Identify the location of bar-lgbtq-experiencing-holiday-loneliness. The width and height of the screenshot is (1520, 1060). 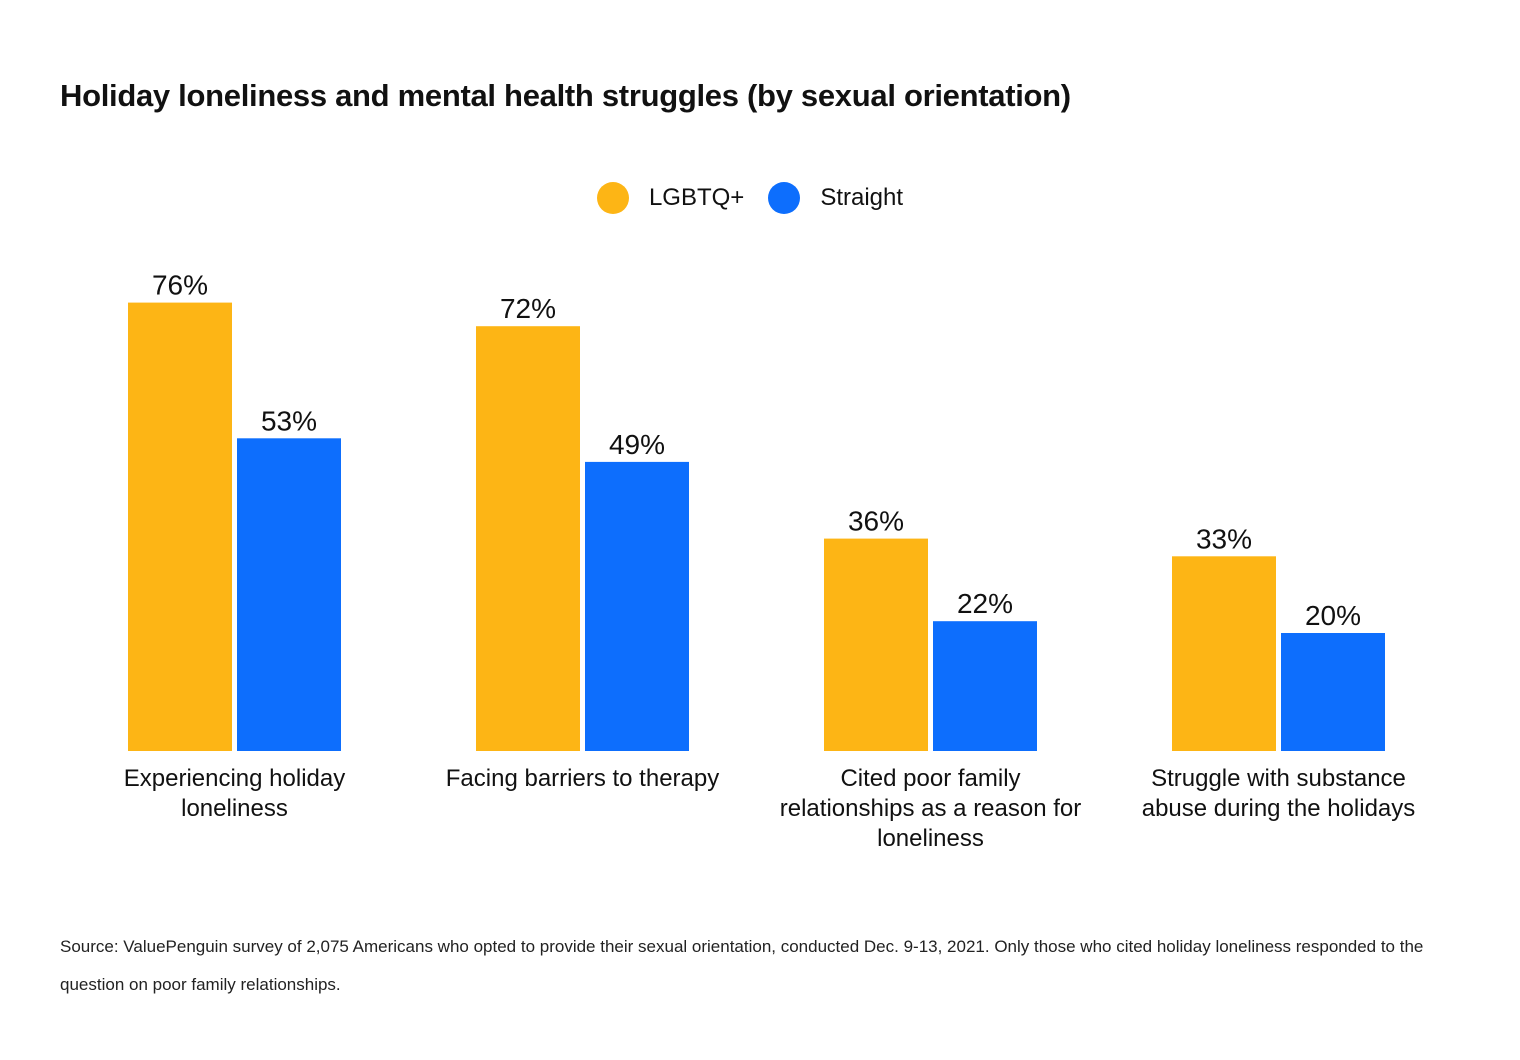
(180, 526).